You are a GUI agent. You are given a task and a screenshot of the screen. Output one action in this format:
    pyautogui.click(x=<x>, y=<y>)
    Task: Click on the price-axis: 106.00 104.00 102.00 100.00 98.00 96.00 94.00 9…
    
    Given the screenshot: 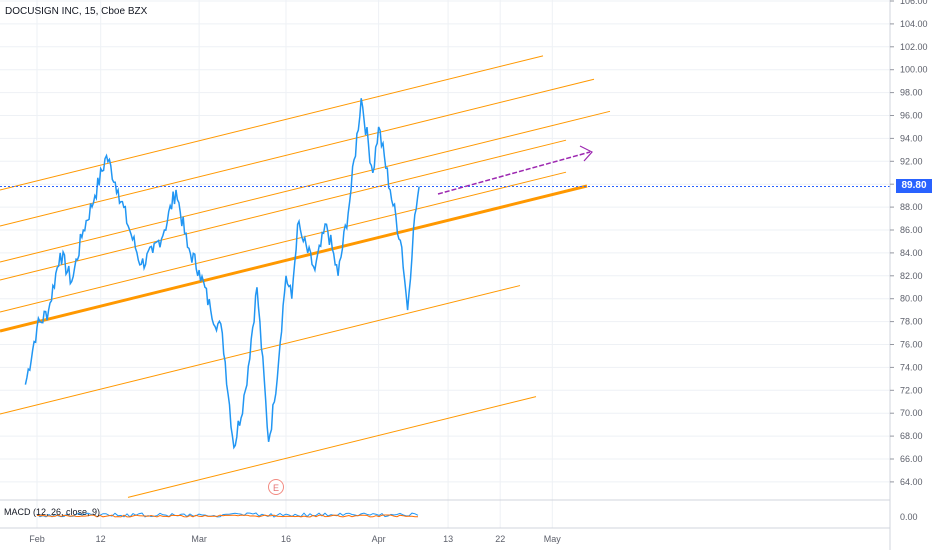 What is the action you would take?
    pyautogui.click(x=909, y=243)
    